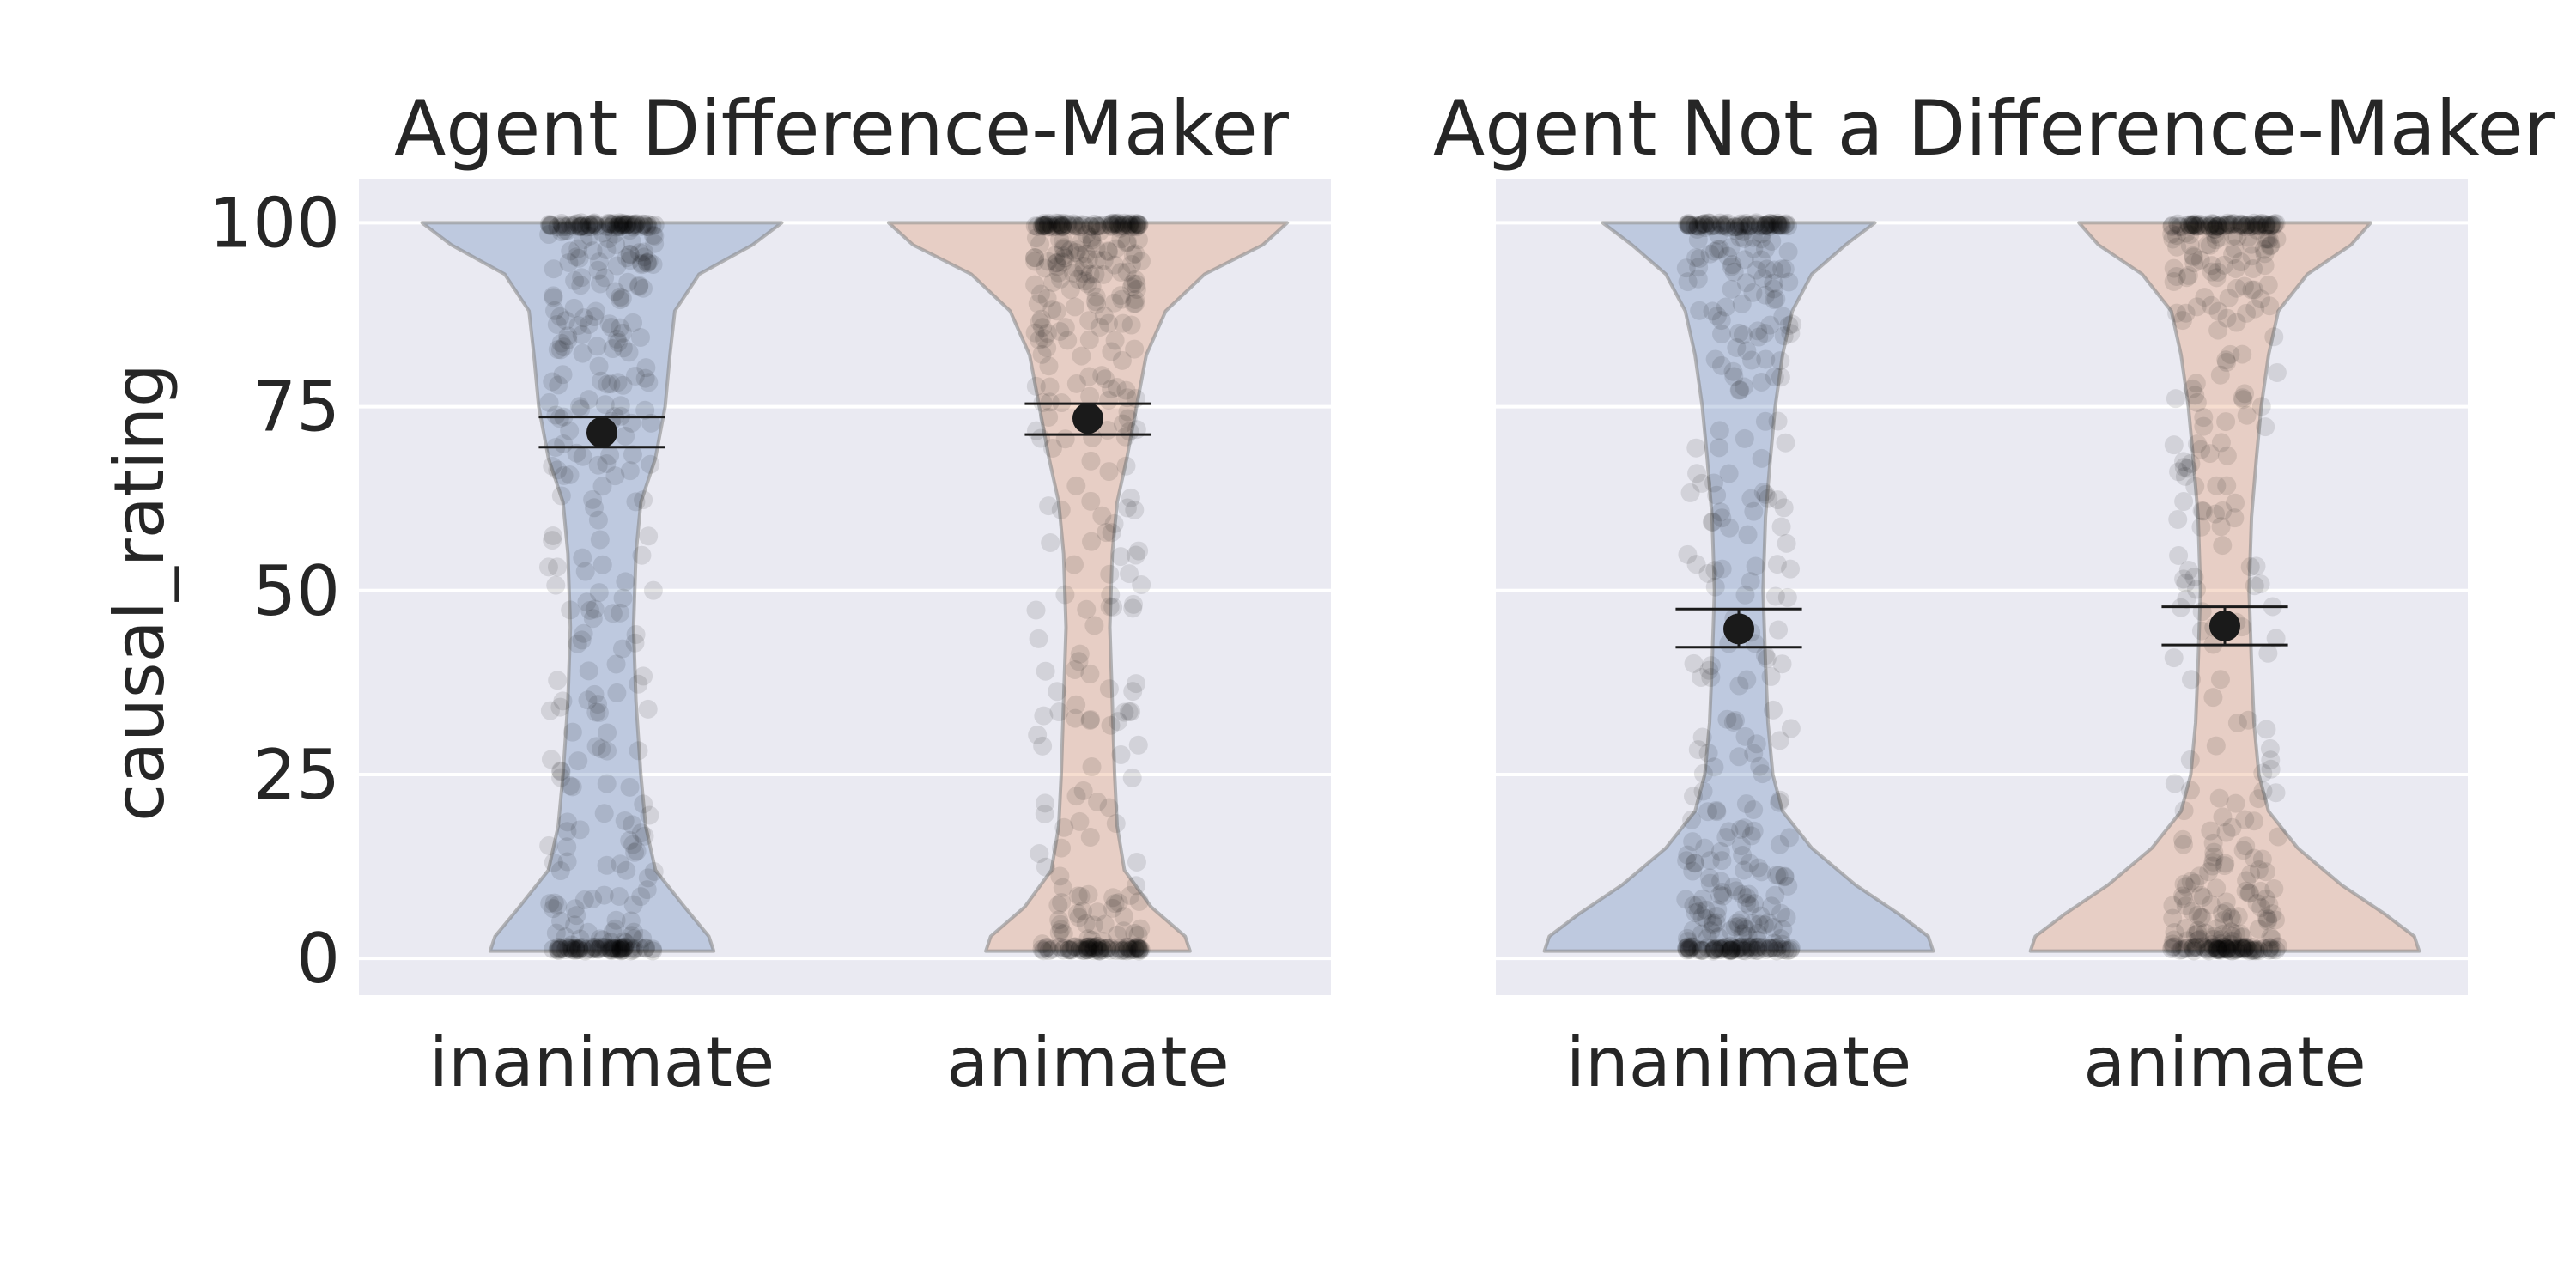 This screenshot has height=1288, width=2576. What do you see at coordinates (318, 959) in the screenshot?
I see `y-tick-label: 0` at bounding box center [318, 959].